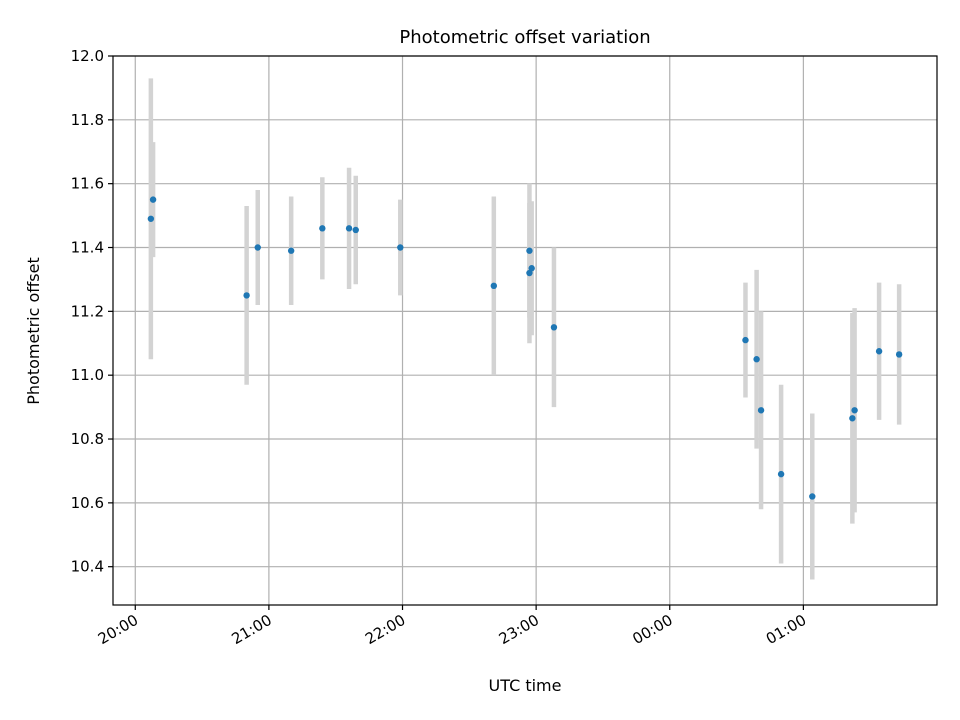  I want to click on y-tick-label: 12.0, so click(87, 56).